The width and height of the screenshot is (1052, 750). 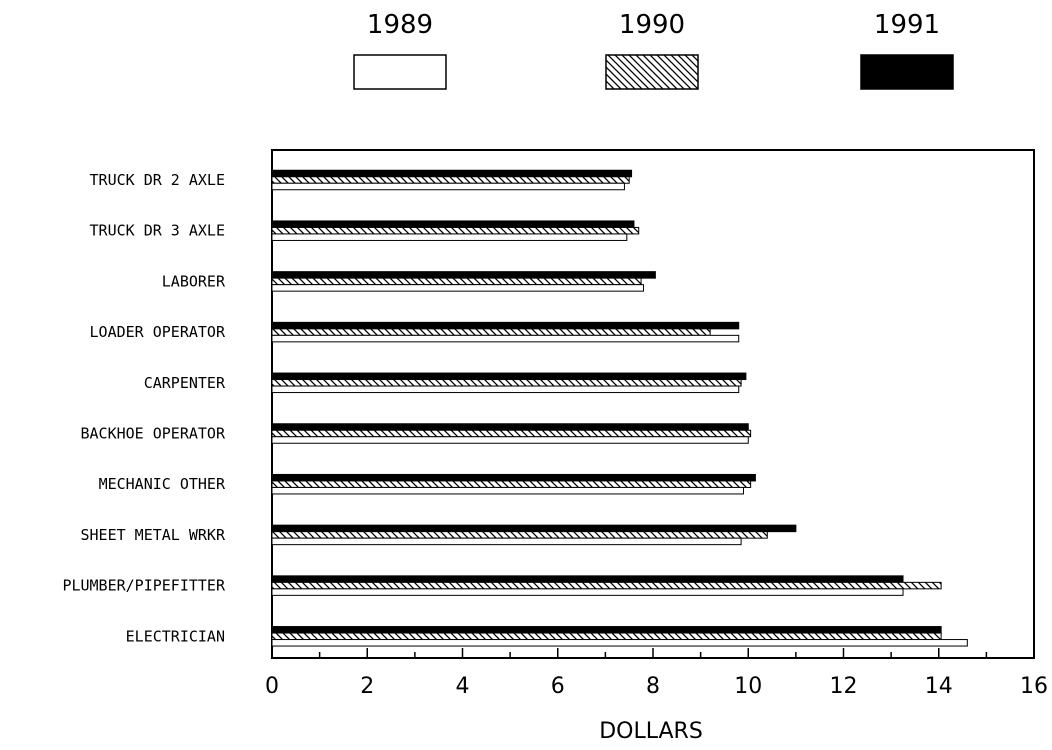 I want to click on legend-label-1989: 1989, so click(x=400, y=25).